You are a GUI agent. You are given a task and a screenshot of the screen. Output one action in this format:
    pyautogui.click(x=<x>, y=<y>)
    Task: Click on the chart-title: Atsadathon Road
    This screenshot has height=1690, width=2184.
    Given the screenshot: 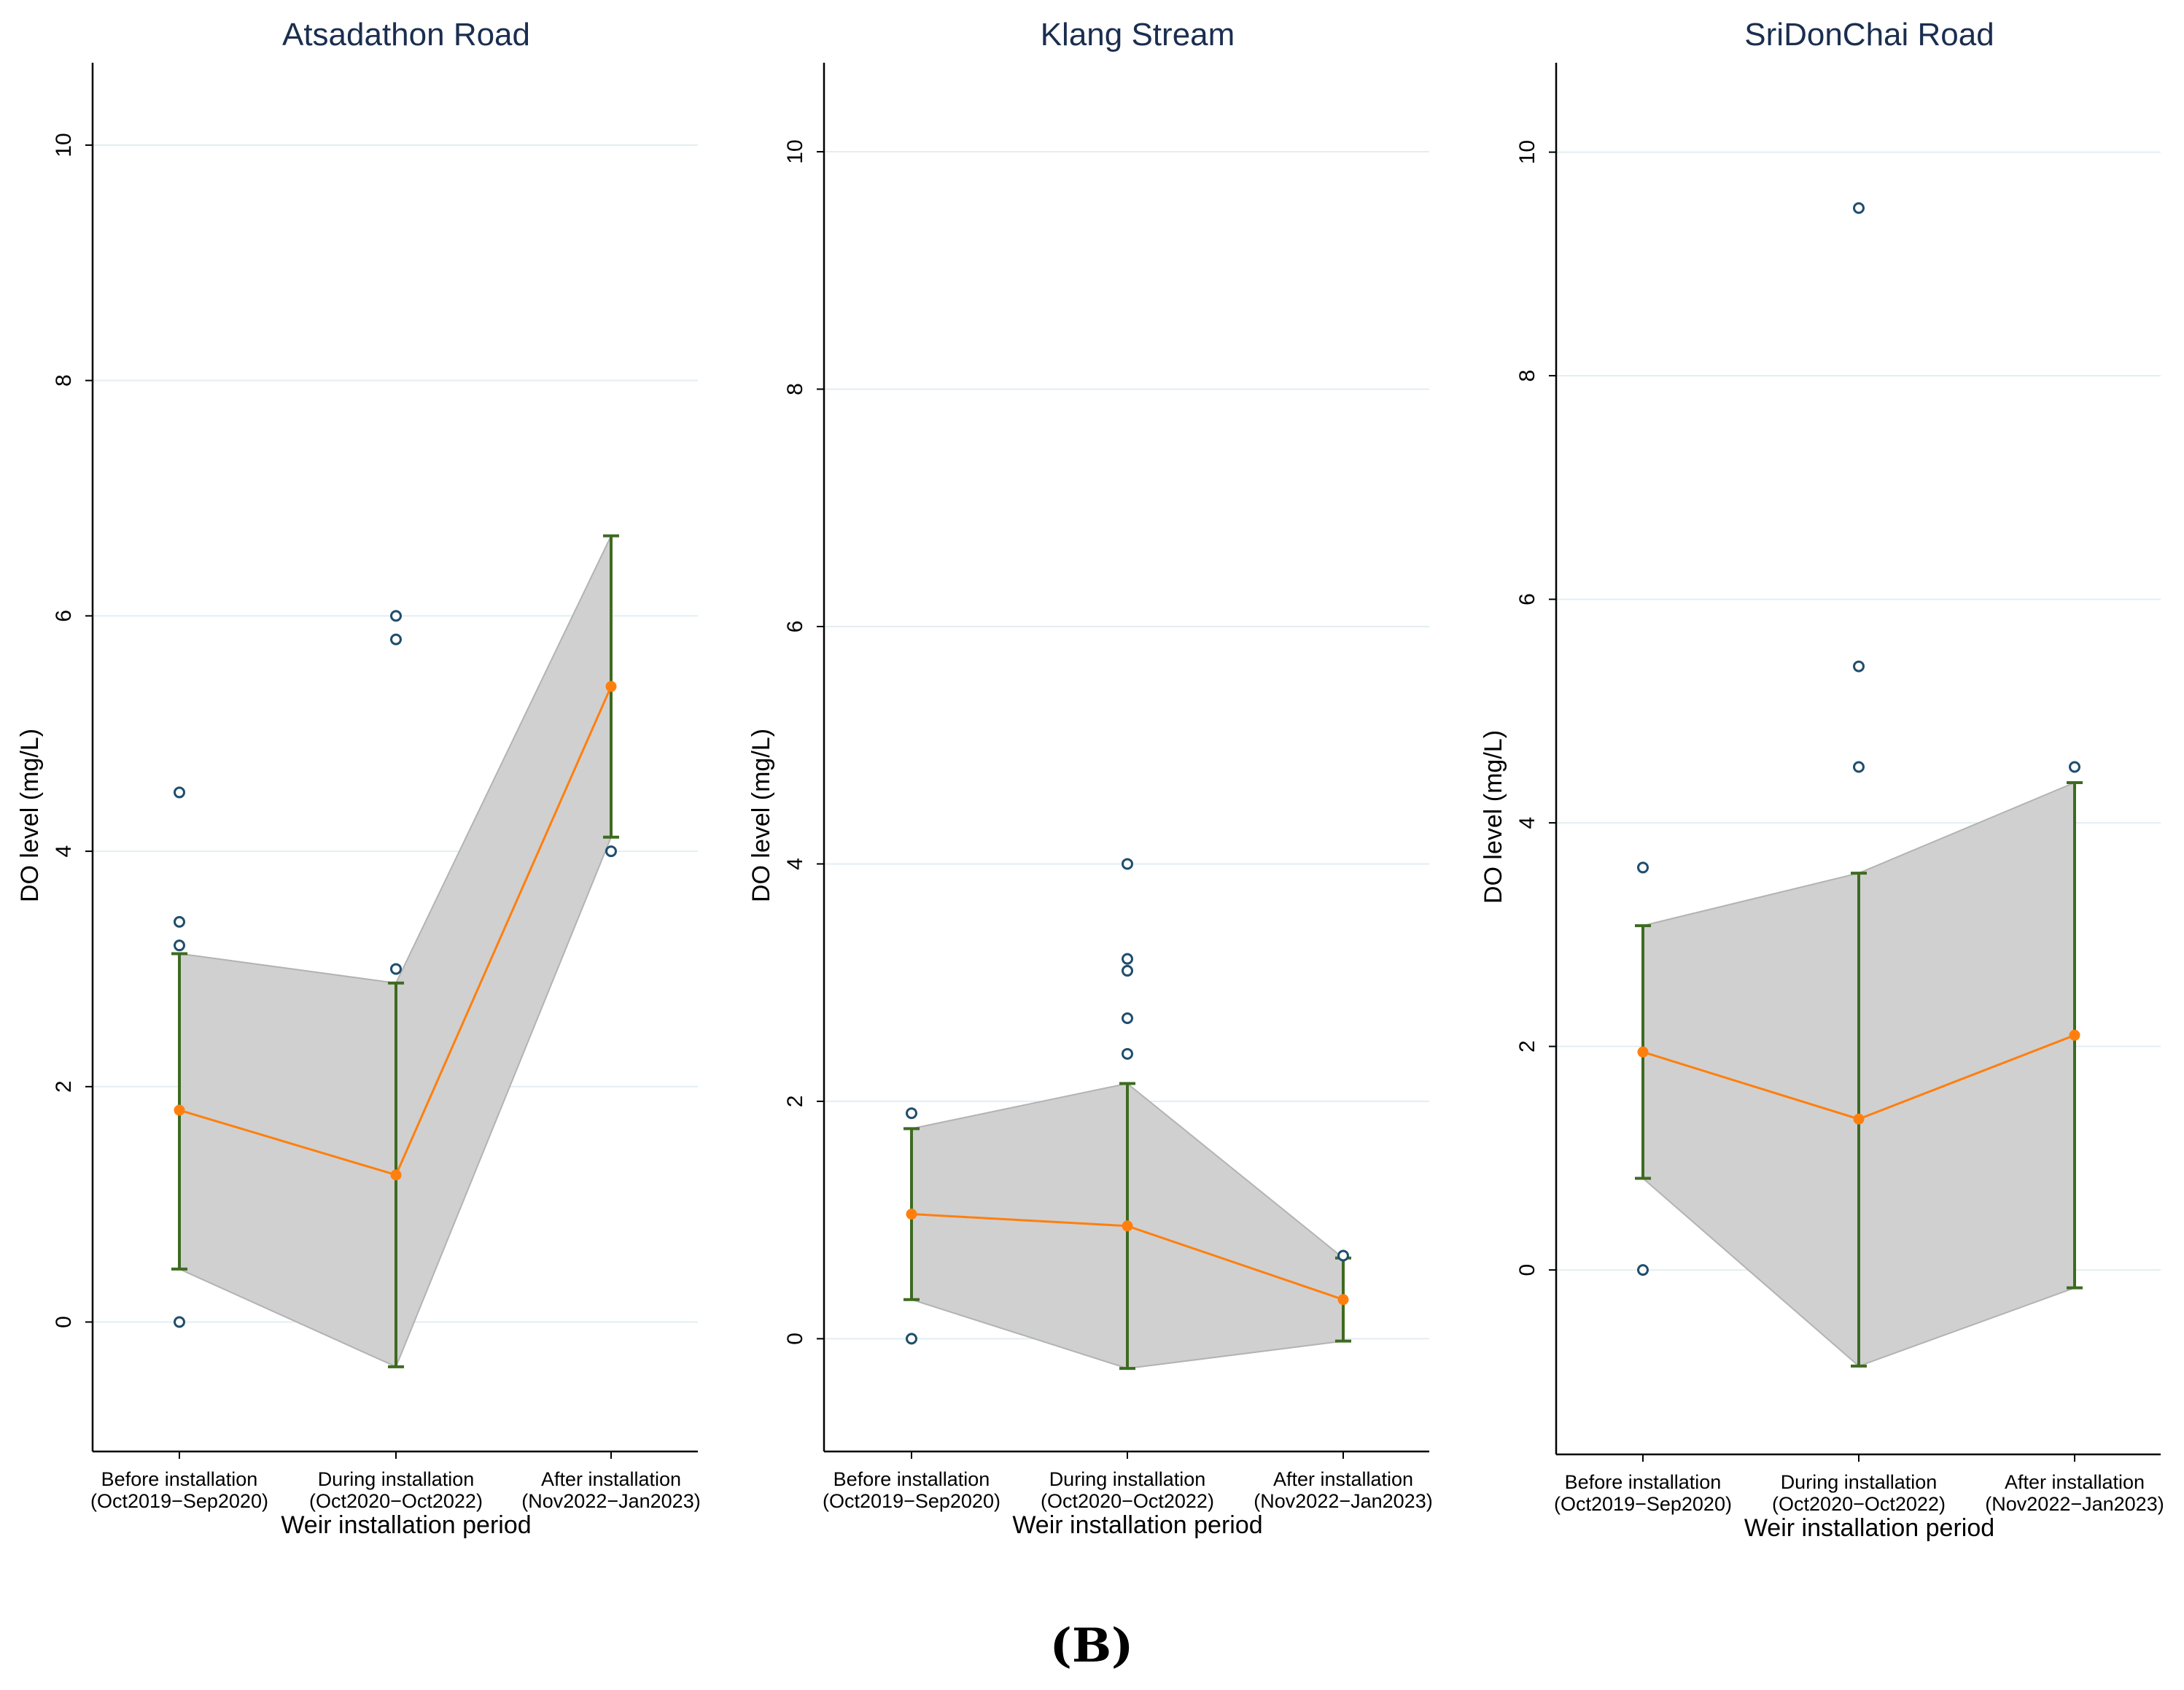 What is the action you would take?
    pyautogui.click(x=406, y=35)
    